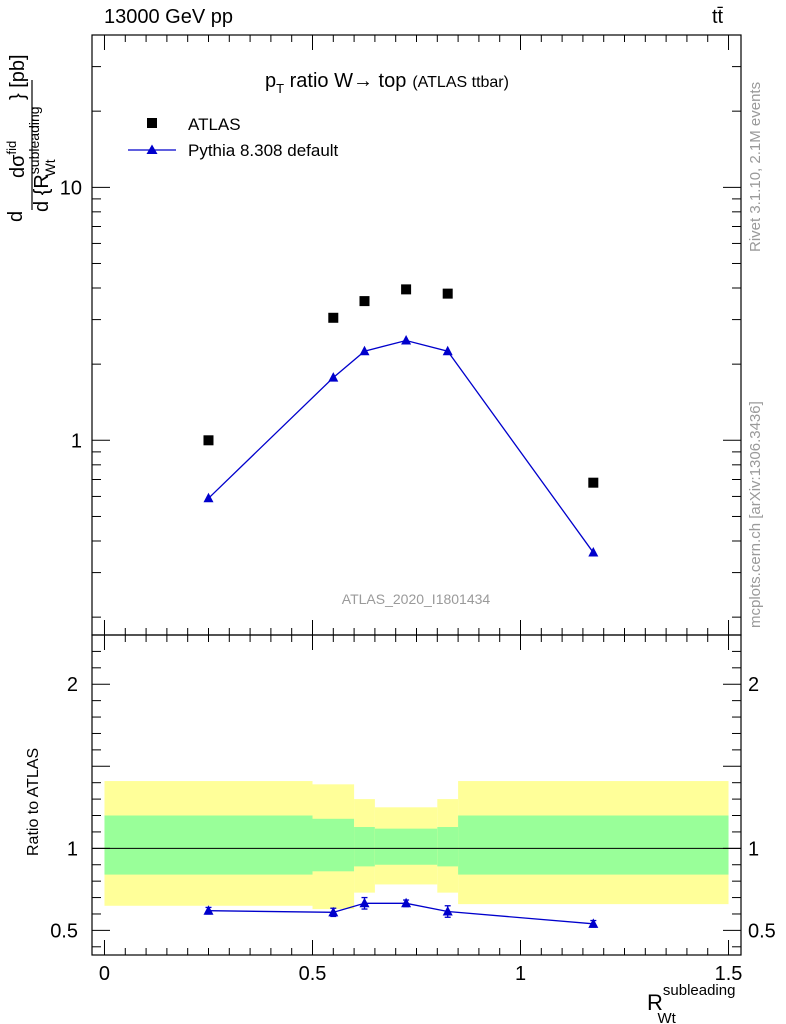 The height and width of the screenshot is (1024, 786). What do you see at coordinates (71, 188) in the screenshot?
I see `upper-y-tick-label: 10` at bounding box center [71, 188].